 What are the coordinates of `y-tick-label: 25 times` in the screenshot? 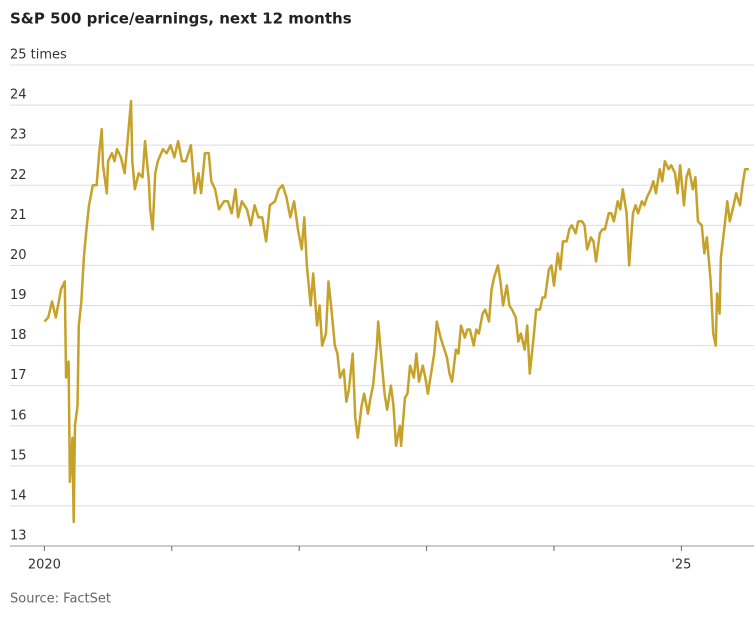 It's located at (38, 55).